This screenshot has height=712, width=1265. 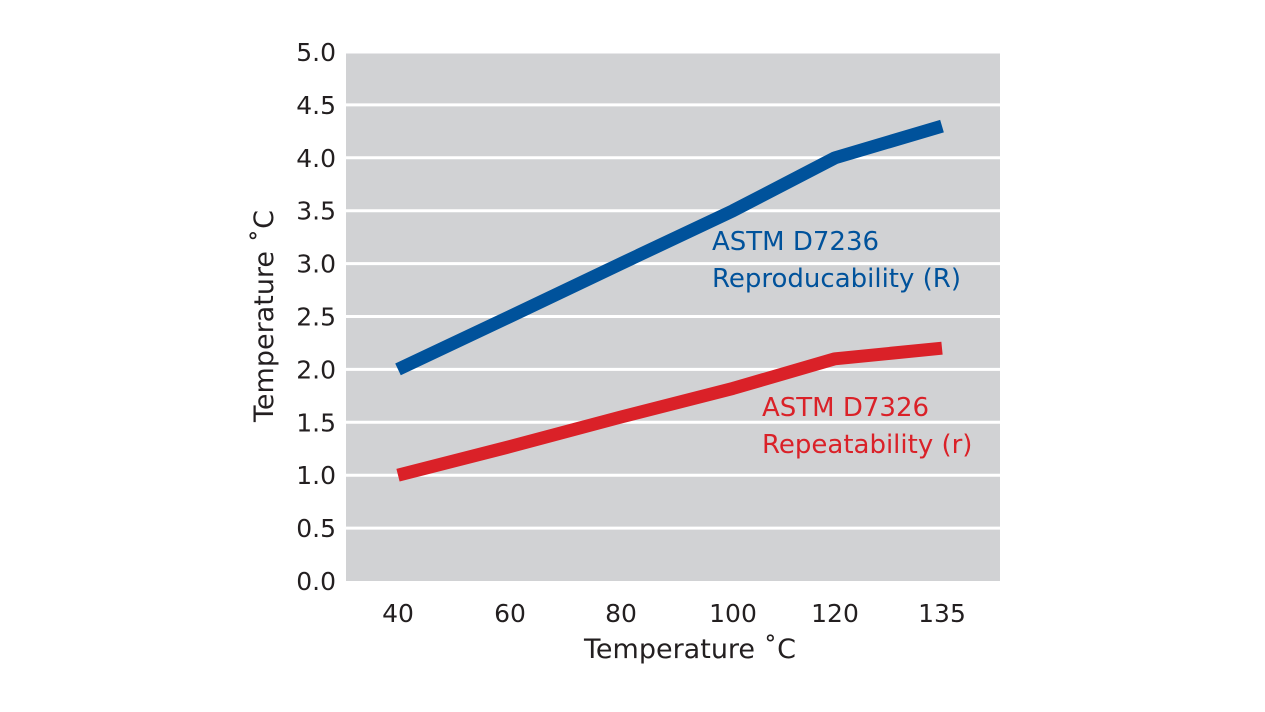 I want to click on y-tick-label: 0.0, so click(x=316, y=581).